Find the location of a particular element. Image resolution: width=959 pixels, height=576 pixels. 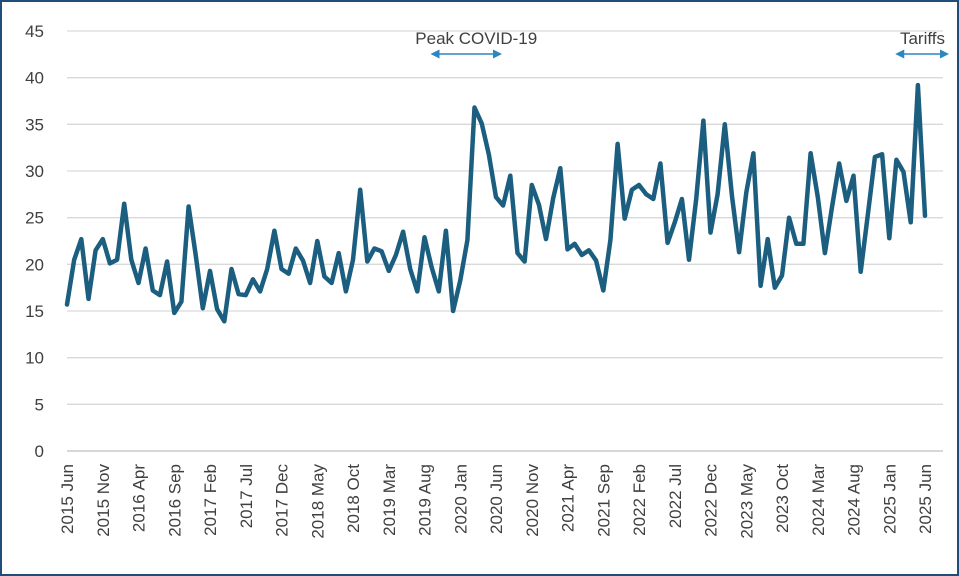

y-tick-label: 10 is located at coordinates (34, 358).